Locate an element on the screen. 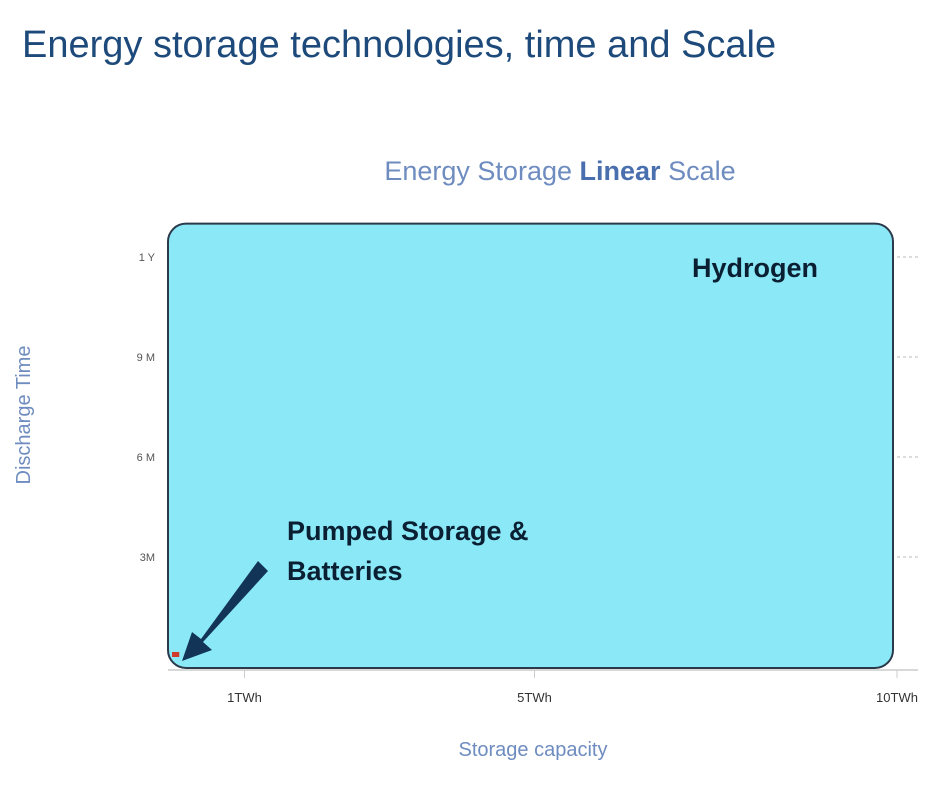  y-axis-label: Discharge Time is located at coordinates (24, 415).